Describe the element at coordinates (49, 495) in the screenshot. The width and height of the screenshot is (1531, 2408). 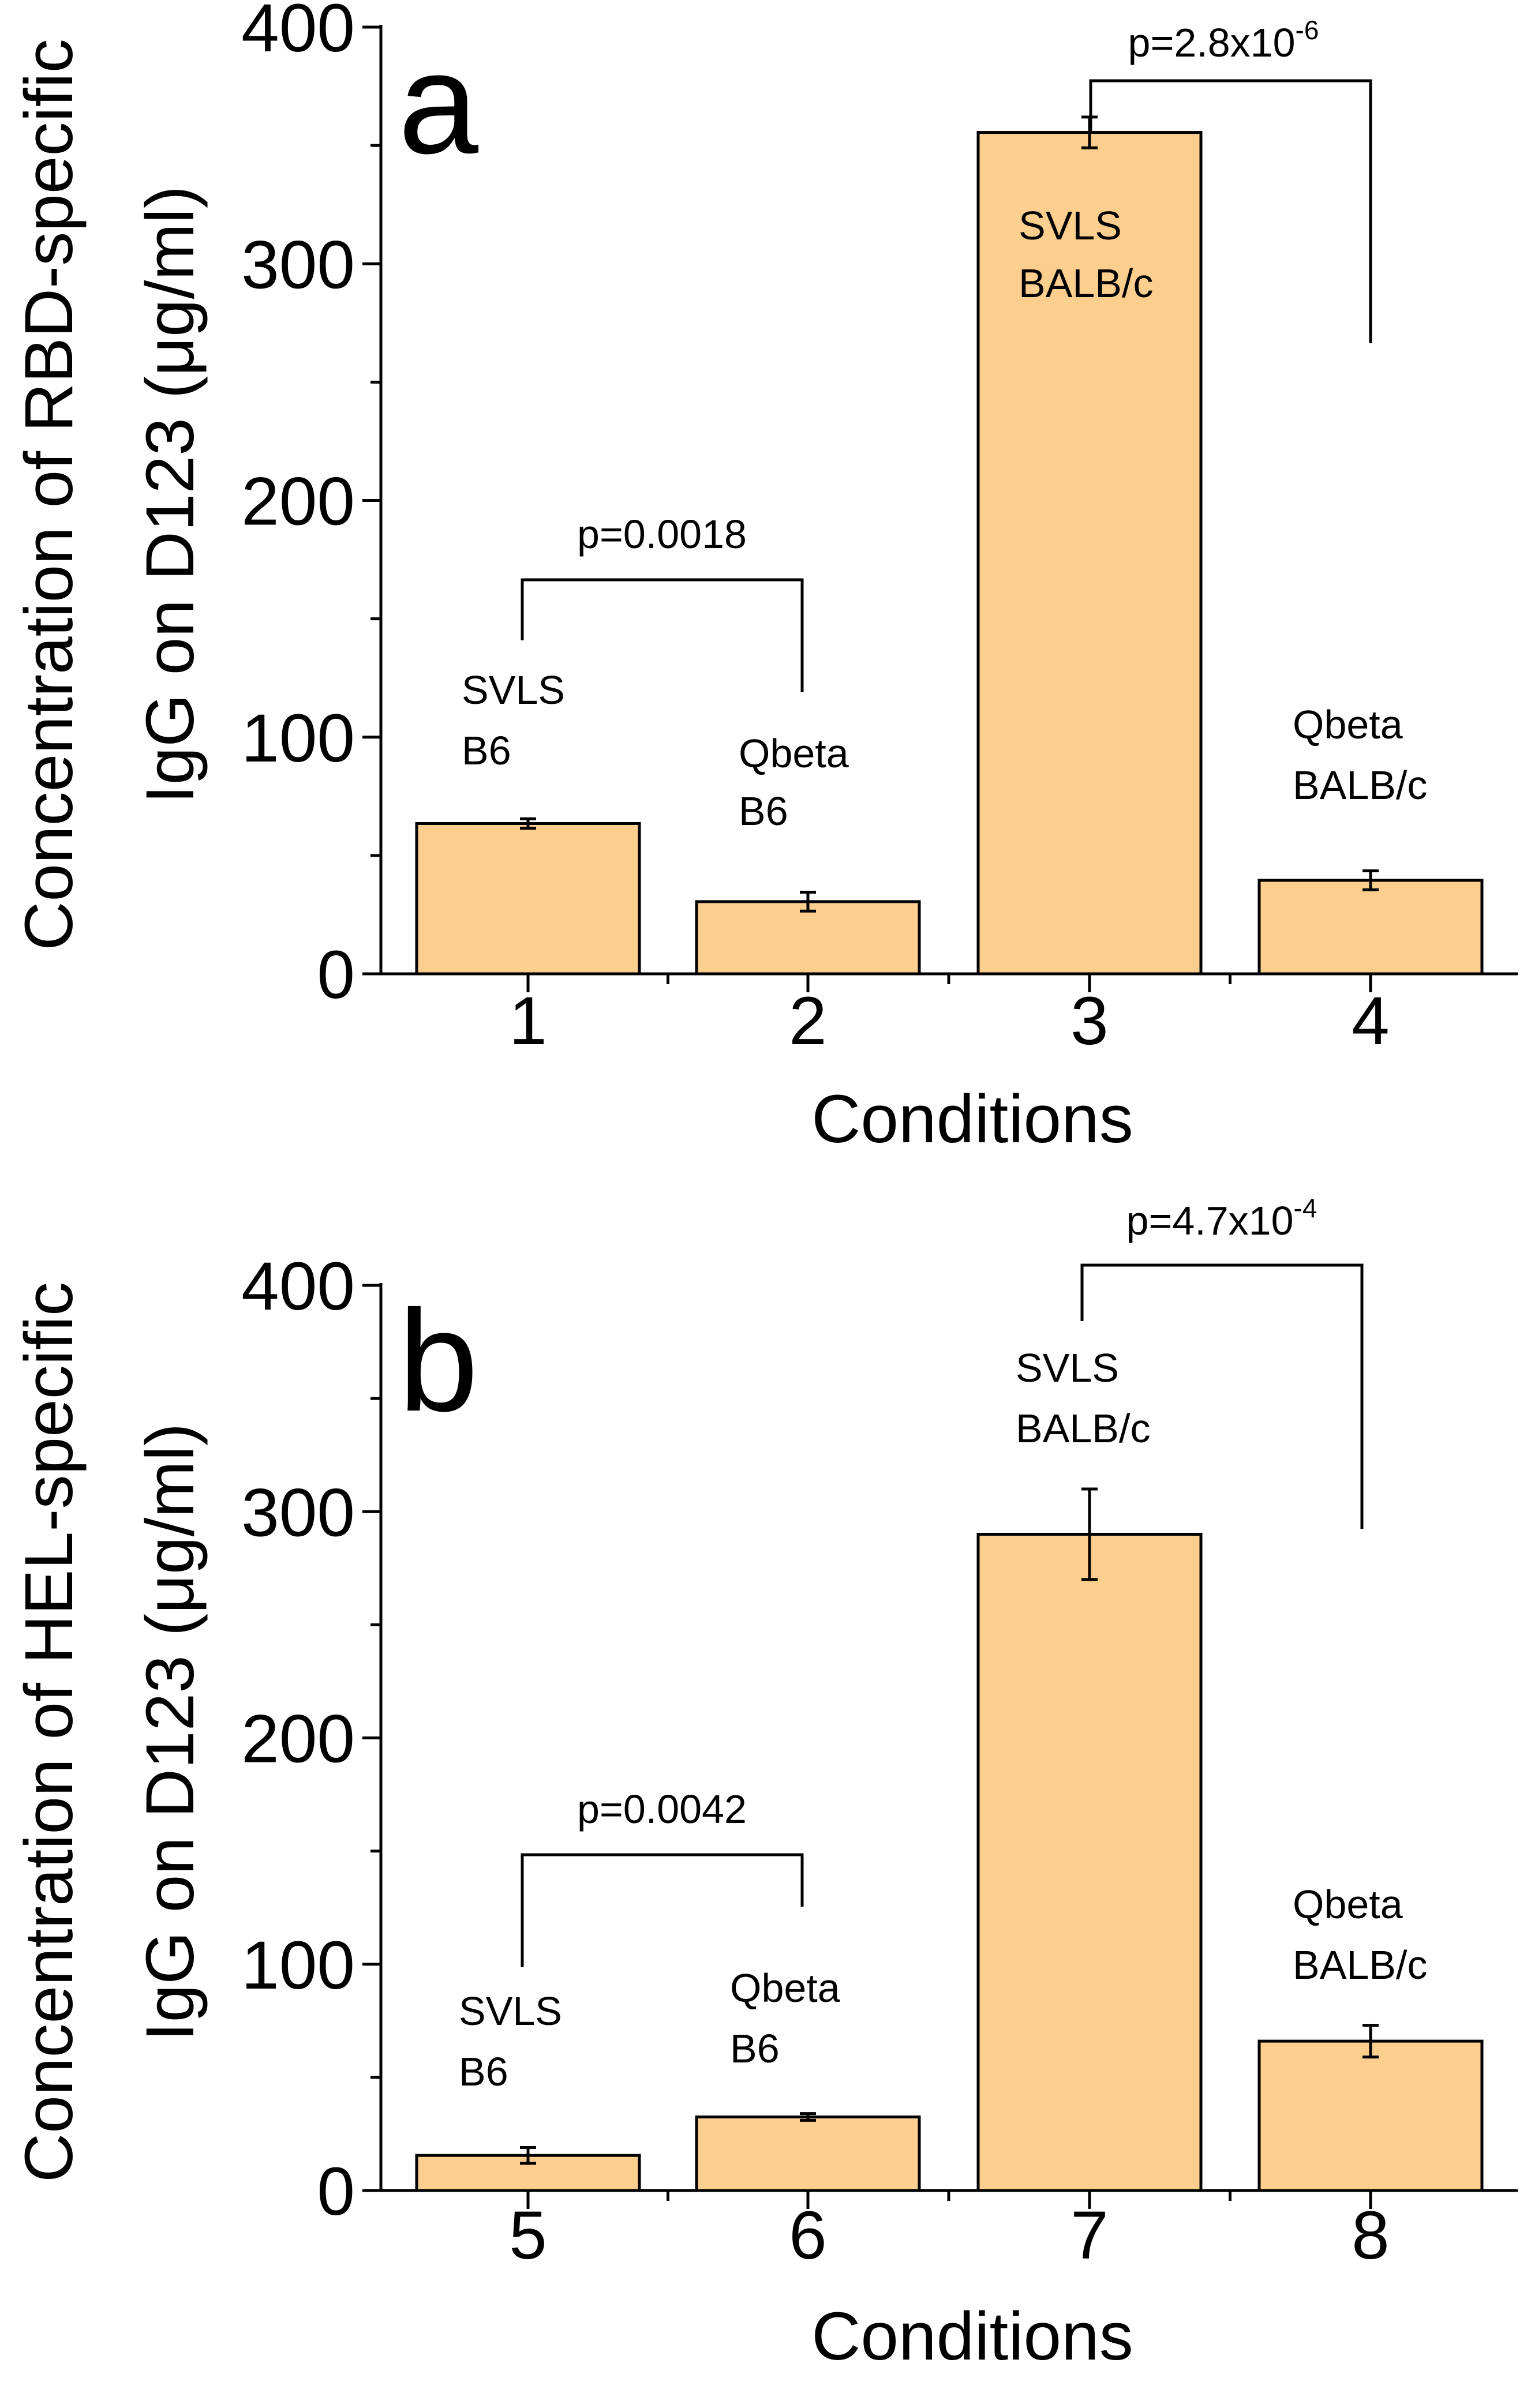
I see `y-axis-title: Concentration of RBD-specific` at that location.